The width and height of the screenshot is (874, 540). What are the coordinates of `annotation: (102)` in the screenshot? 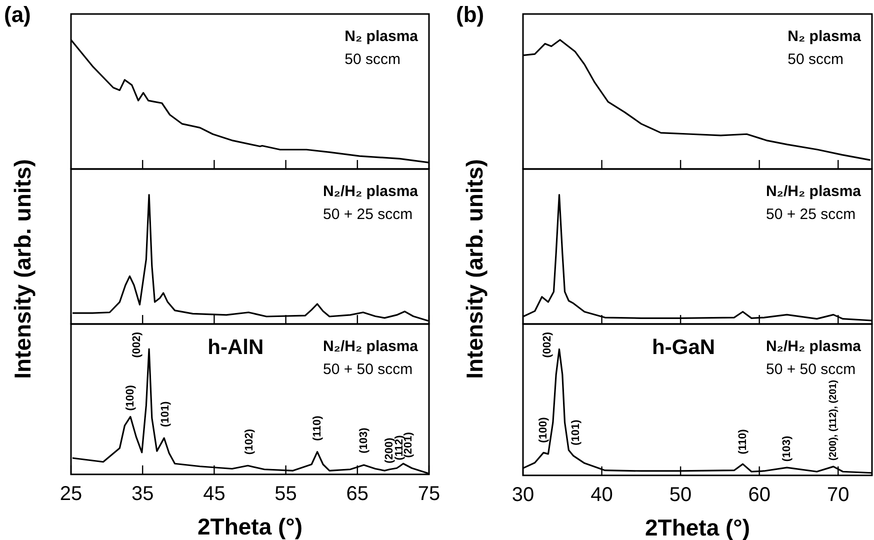 It's located at (249, 441).